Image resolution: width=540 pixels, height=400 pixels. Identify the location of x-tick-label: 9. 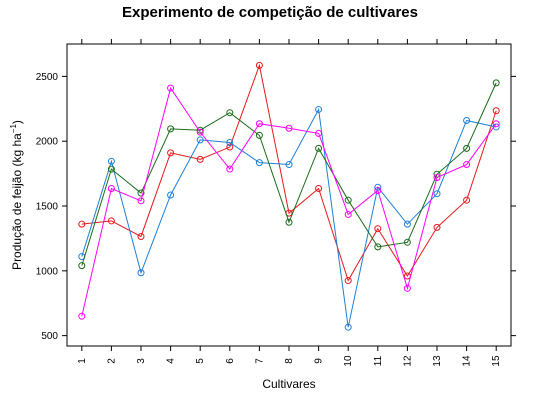
(319, 361).